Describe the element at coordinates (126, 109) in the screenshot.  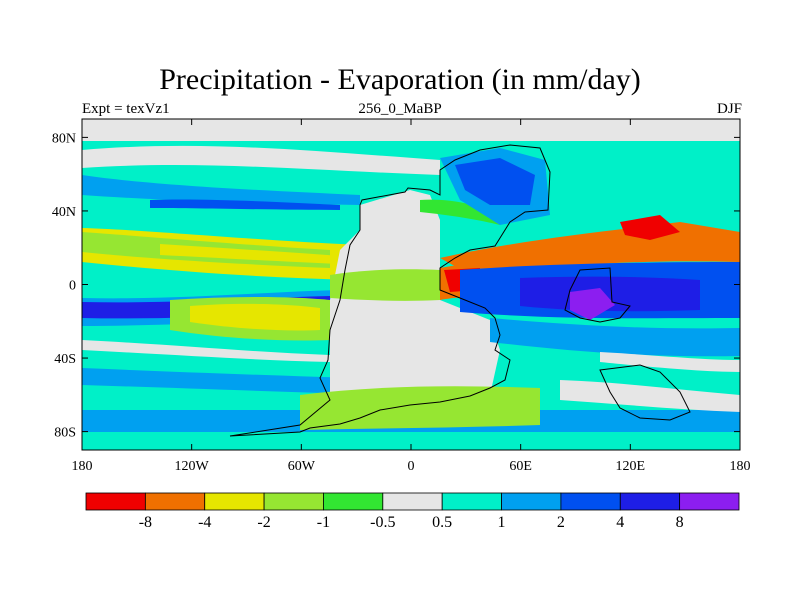
I see `experiment-label: Expt = texVz1` at that location.